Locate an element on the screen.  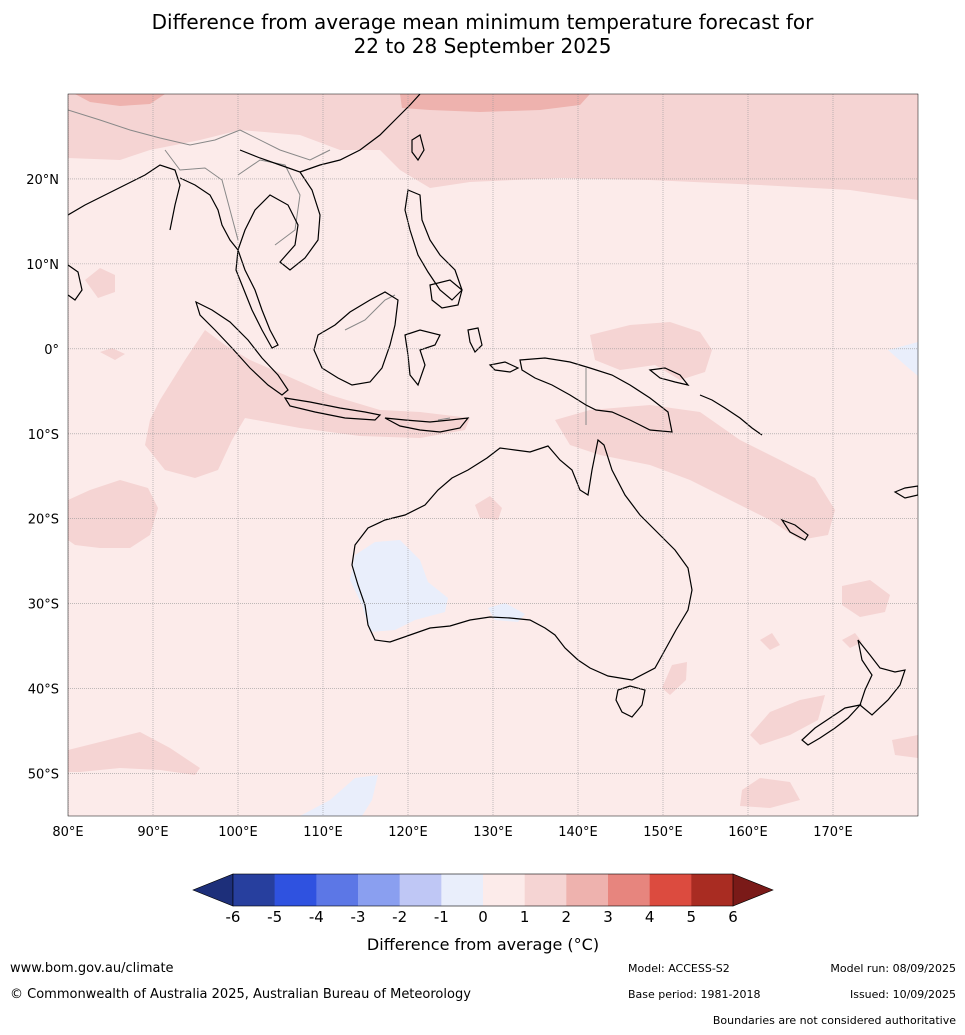
colorbar-tick-label: 4 is located at coordinates (650, 917).